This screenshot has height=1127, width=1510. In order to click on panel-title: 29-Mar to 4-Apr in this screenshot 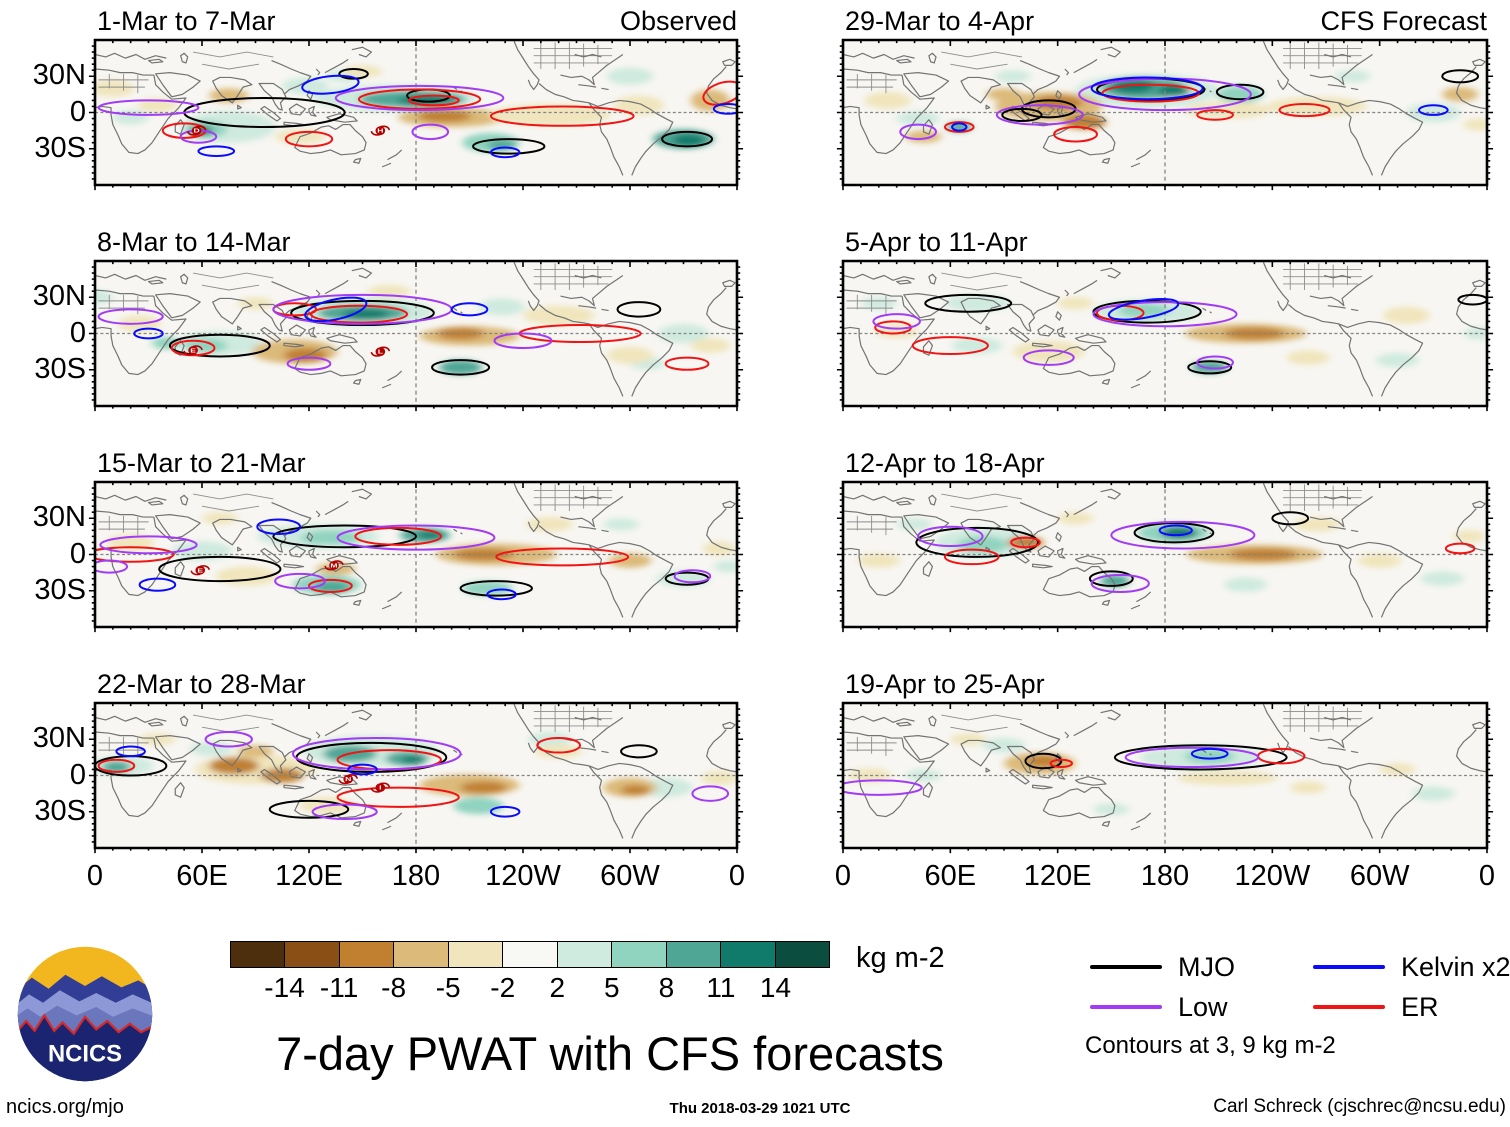, I will do `click(940, 21)`.